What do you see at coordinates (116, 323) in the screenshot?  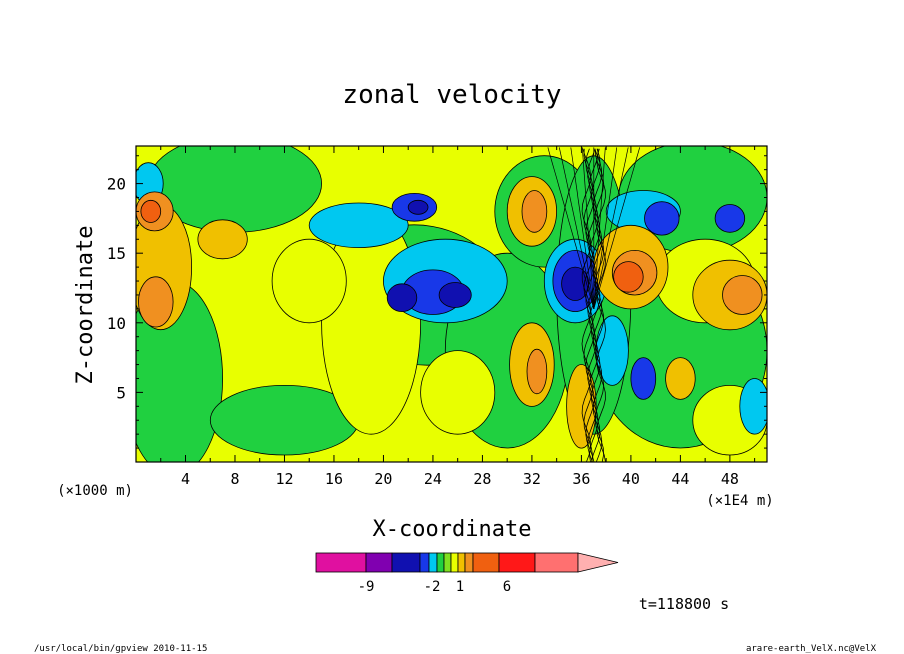 I see `y-tick-label: 10` at bounding box center [116, 323].